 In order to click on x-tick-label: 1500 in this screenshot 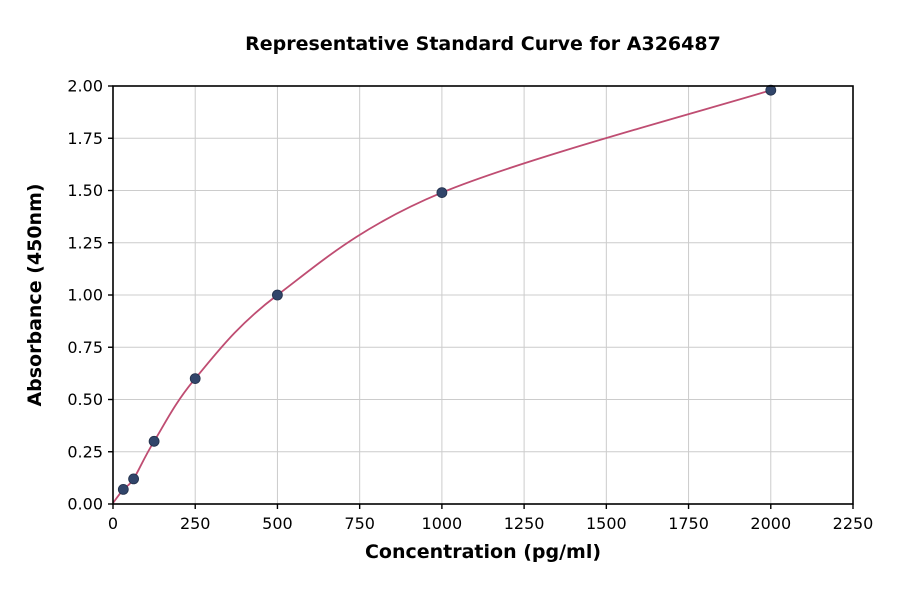, I will do `click(606, 523)`.